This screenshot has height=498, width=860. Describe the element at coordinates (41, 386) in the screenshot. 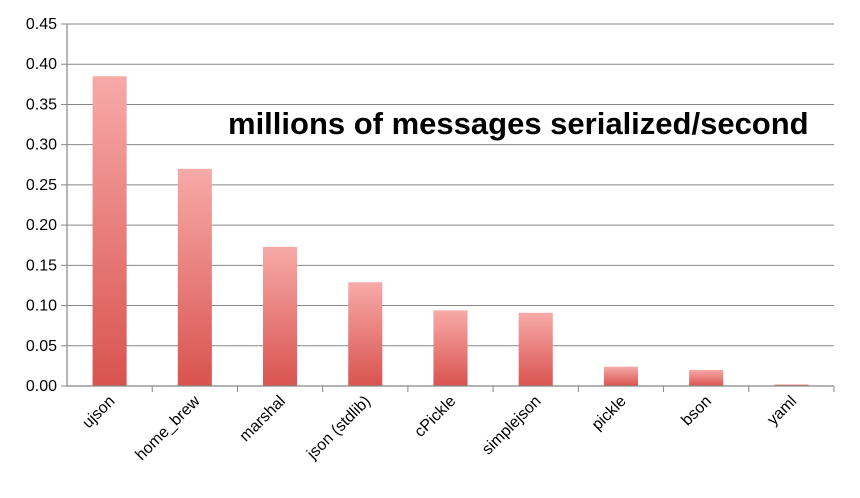

I see `y-tick-label: 0.00` at that location.